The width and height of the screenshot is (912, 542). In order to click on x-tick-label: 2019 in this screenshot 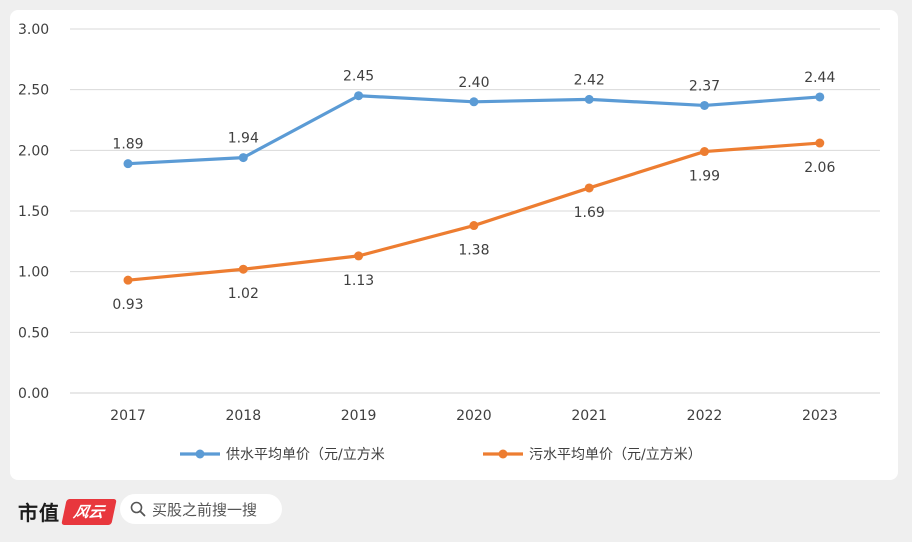, I will do `click(359, 416)`.